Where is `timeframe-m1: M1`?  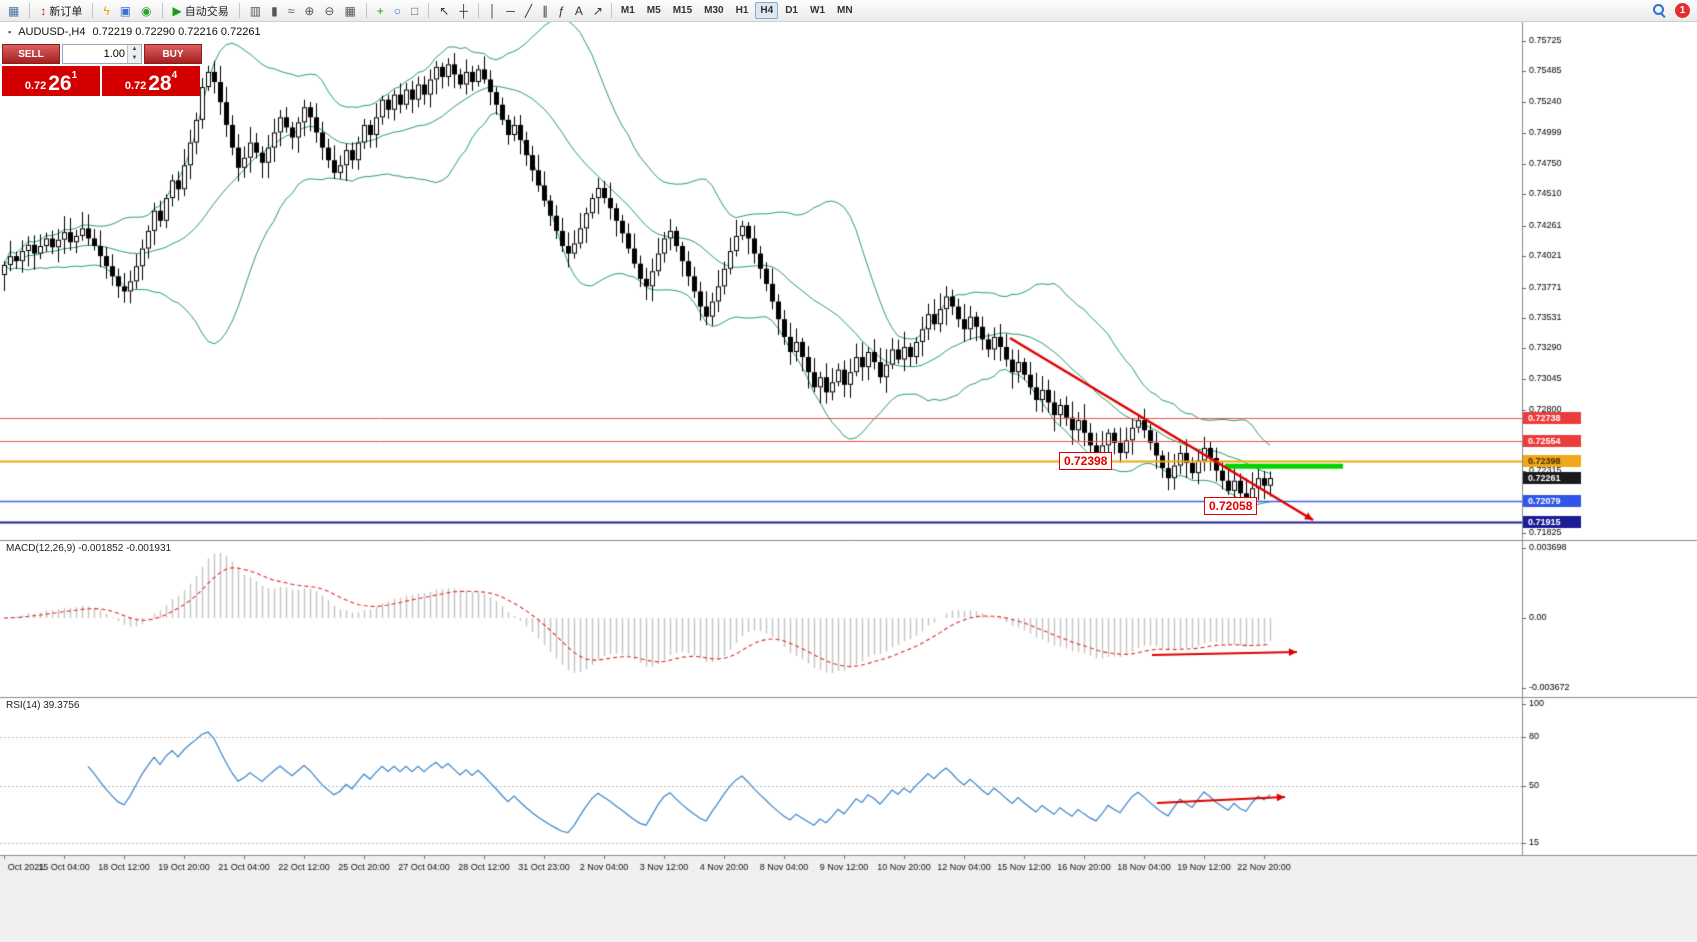 timeframe-m1: M1 is located at coordinates (627, 10).